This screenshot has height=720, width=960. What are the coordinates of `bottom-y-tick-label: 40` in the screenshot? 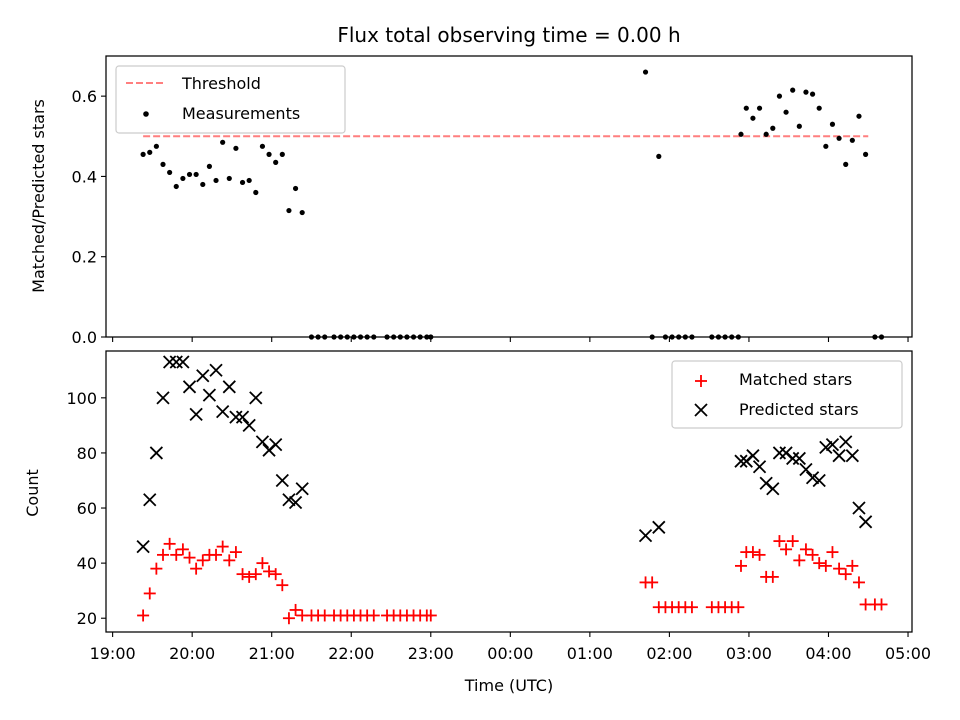 It's located at (87, 563).